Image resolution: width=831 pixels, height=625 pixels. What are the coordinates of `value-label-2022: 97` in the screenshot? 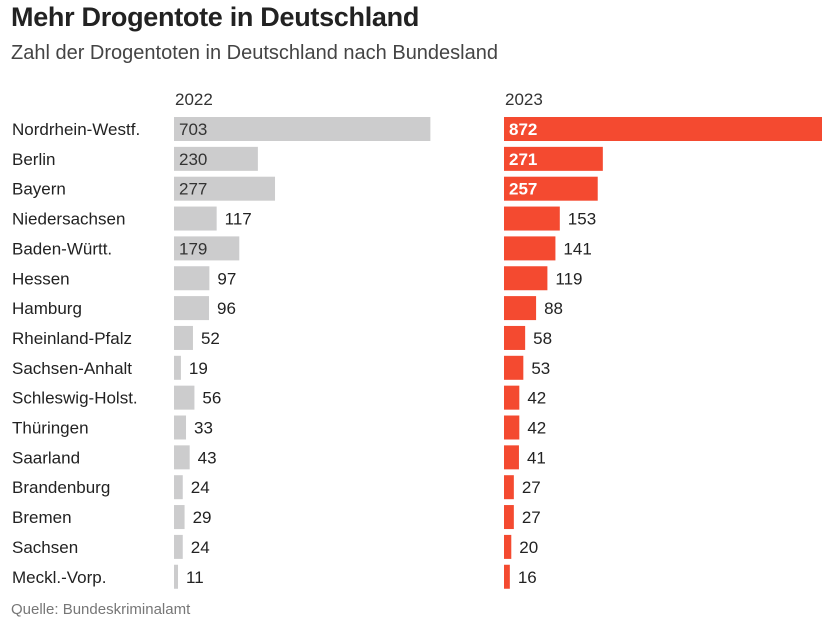 It's located at (226, 278).